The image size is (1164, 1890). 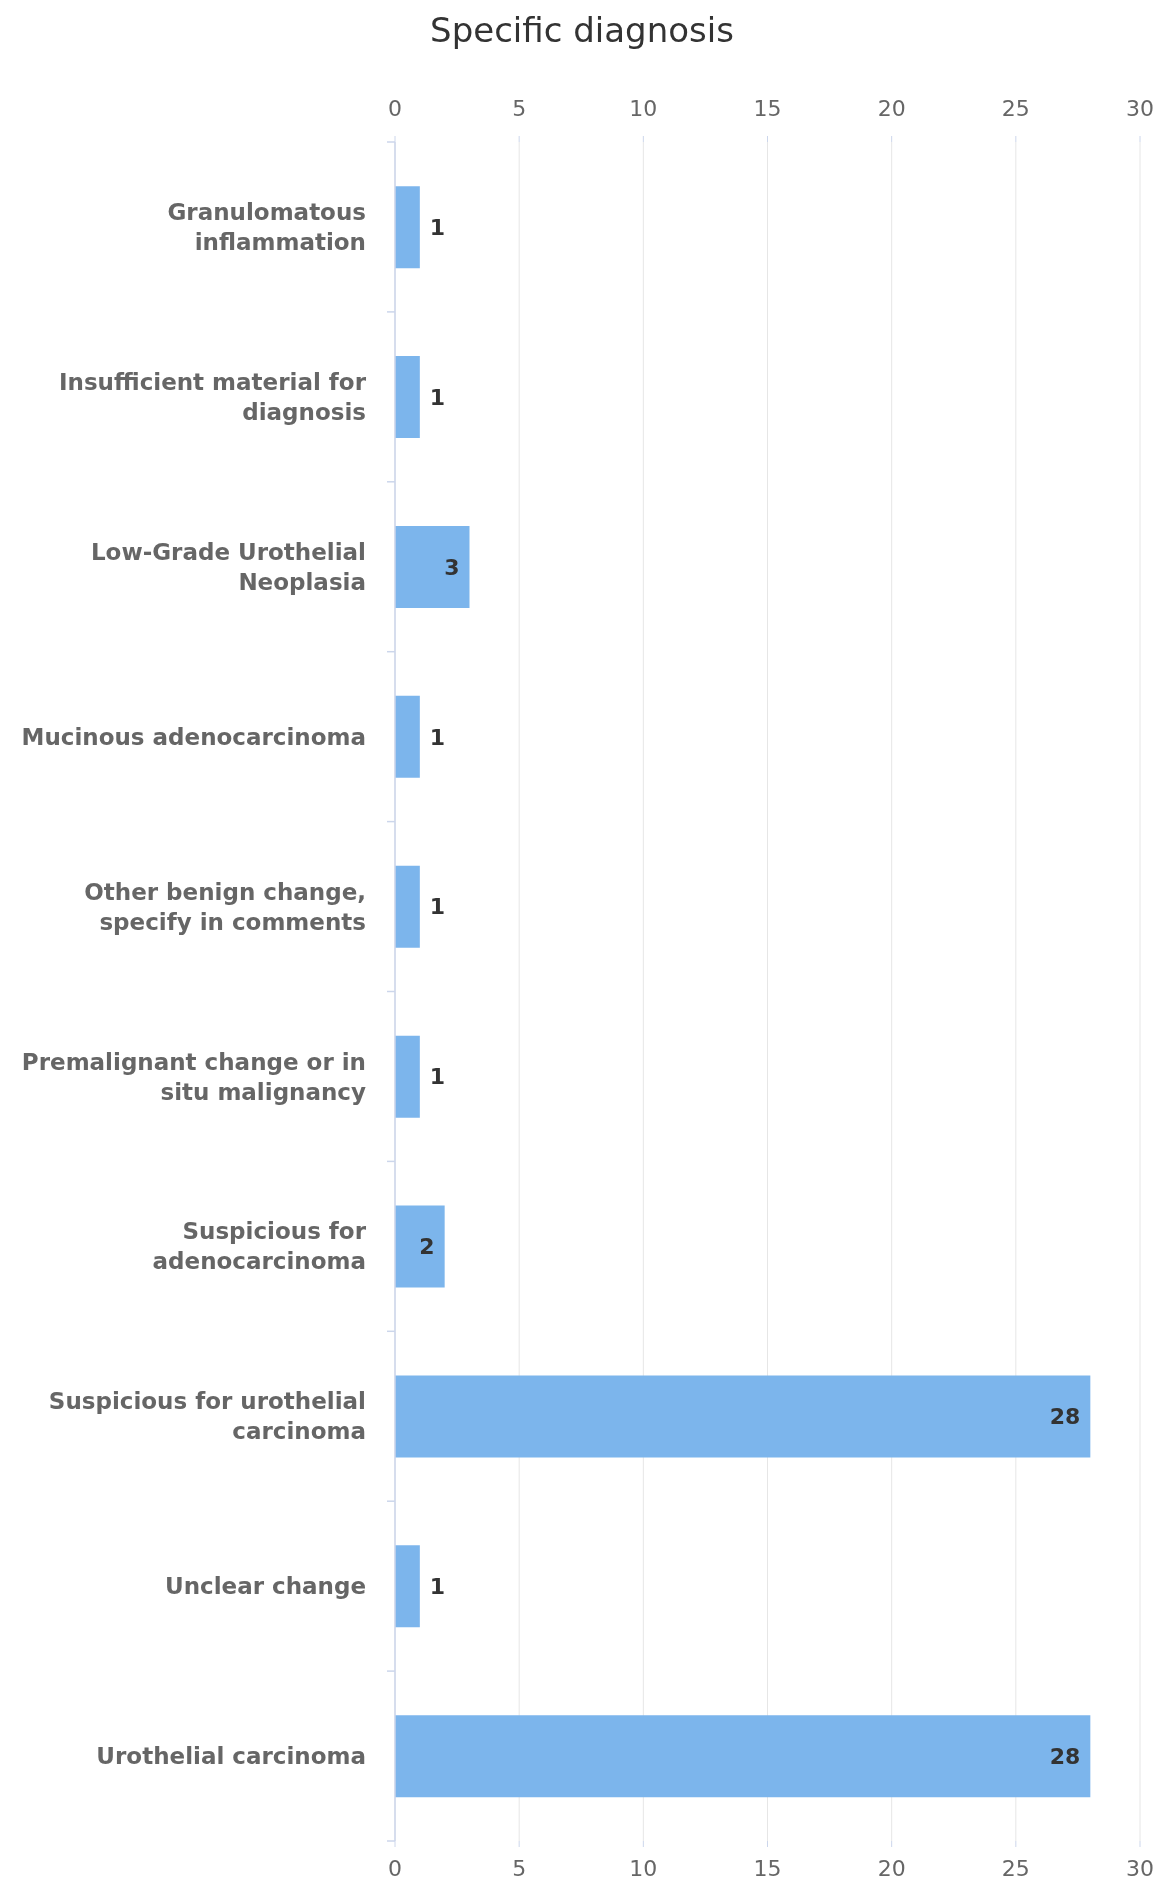 What do you see at coordinates (767, 1868) in the screenshot?
I see `x-tick-label: 15` at bounding box center [767, 1868].